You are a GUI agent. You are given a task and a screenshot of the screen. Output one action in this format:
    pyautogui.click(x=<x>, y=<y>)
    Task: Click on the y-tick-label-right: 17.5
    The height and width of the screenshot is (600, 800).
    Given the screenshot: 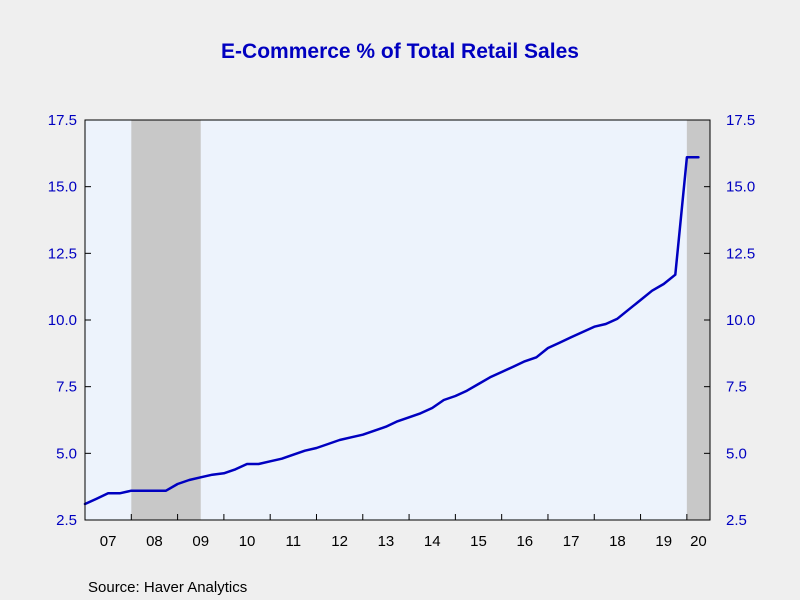 What is the action you would take?
    pyautogui.click(x=740, y=120)
    